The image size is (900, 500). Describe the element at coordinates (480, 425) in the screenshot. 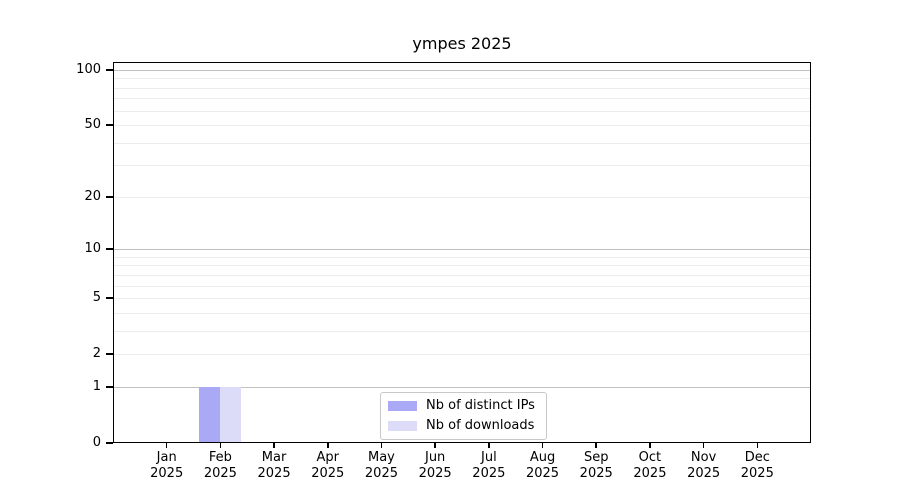

I see `legend-label-downloads: Nb of downloads` at that location.